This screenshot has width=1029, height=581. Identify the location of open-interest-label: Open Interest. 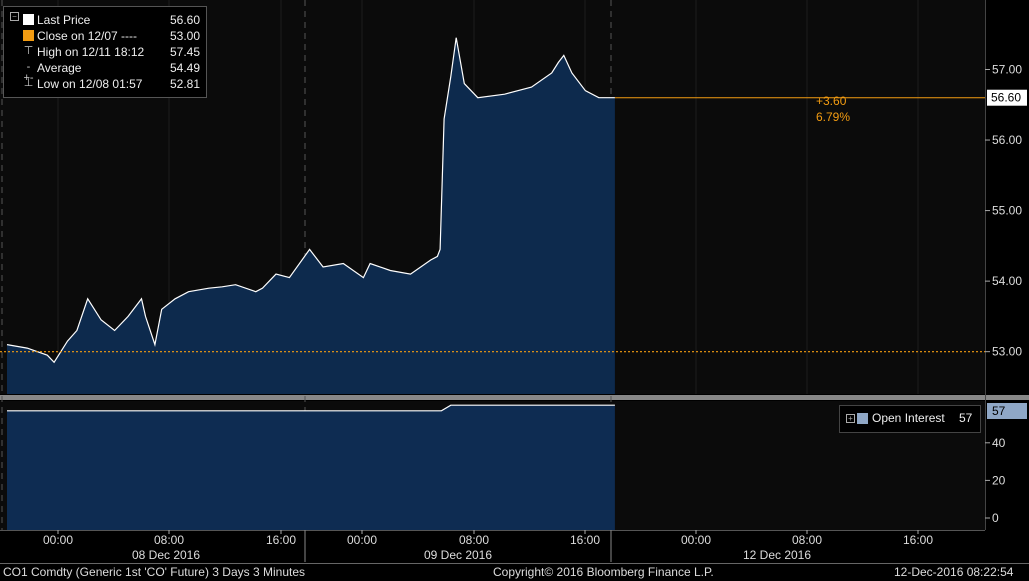
(908, 418).